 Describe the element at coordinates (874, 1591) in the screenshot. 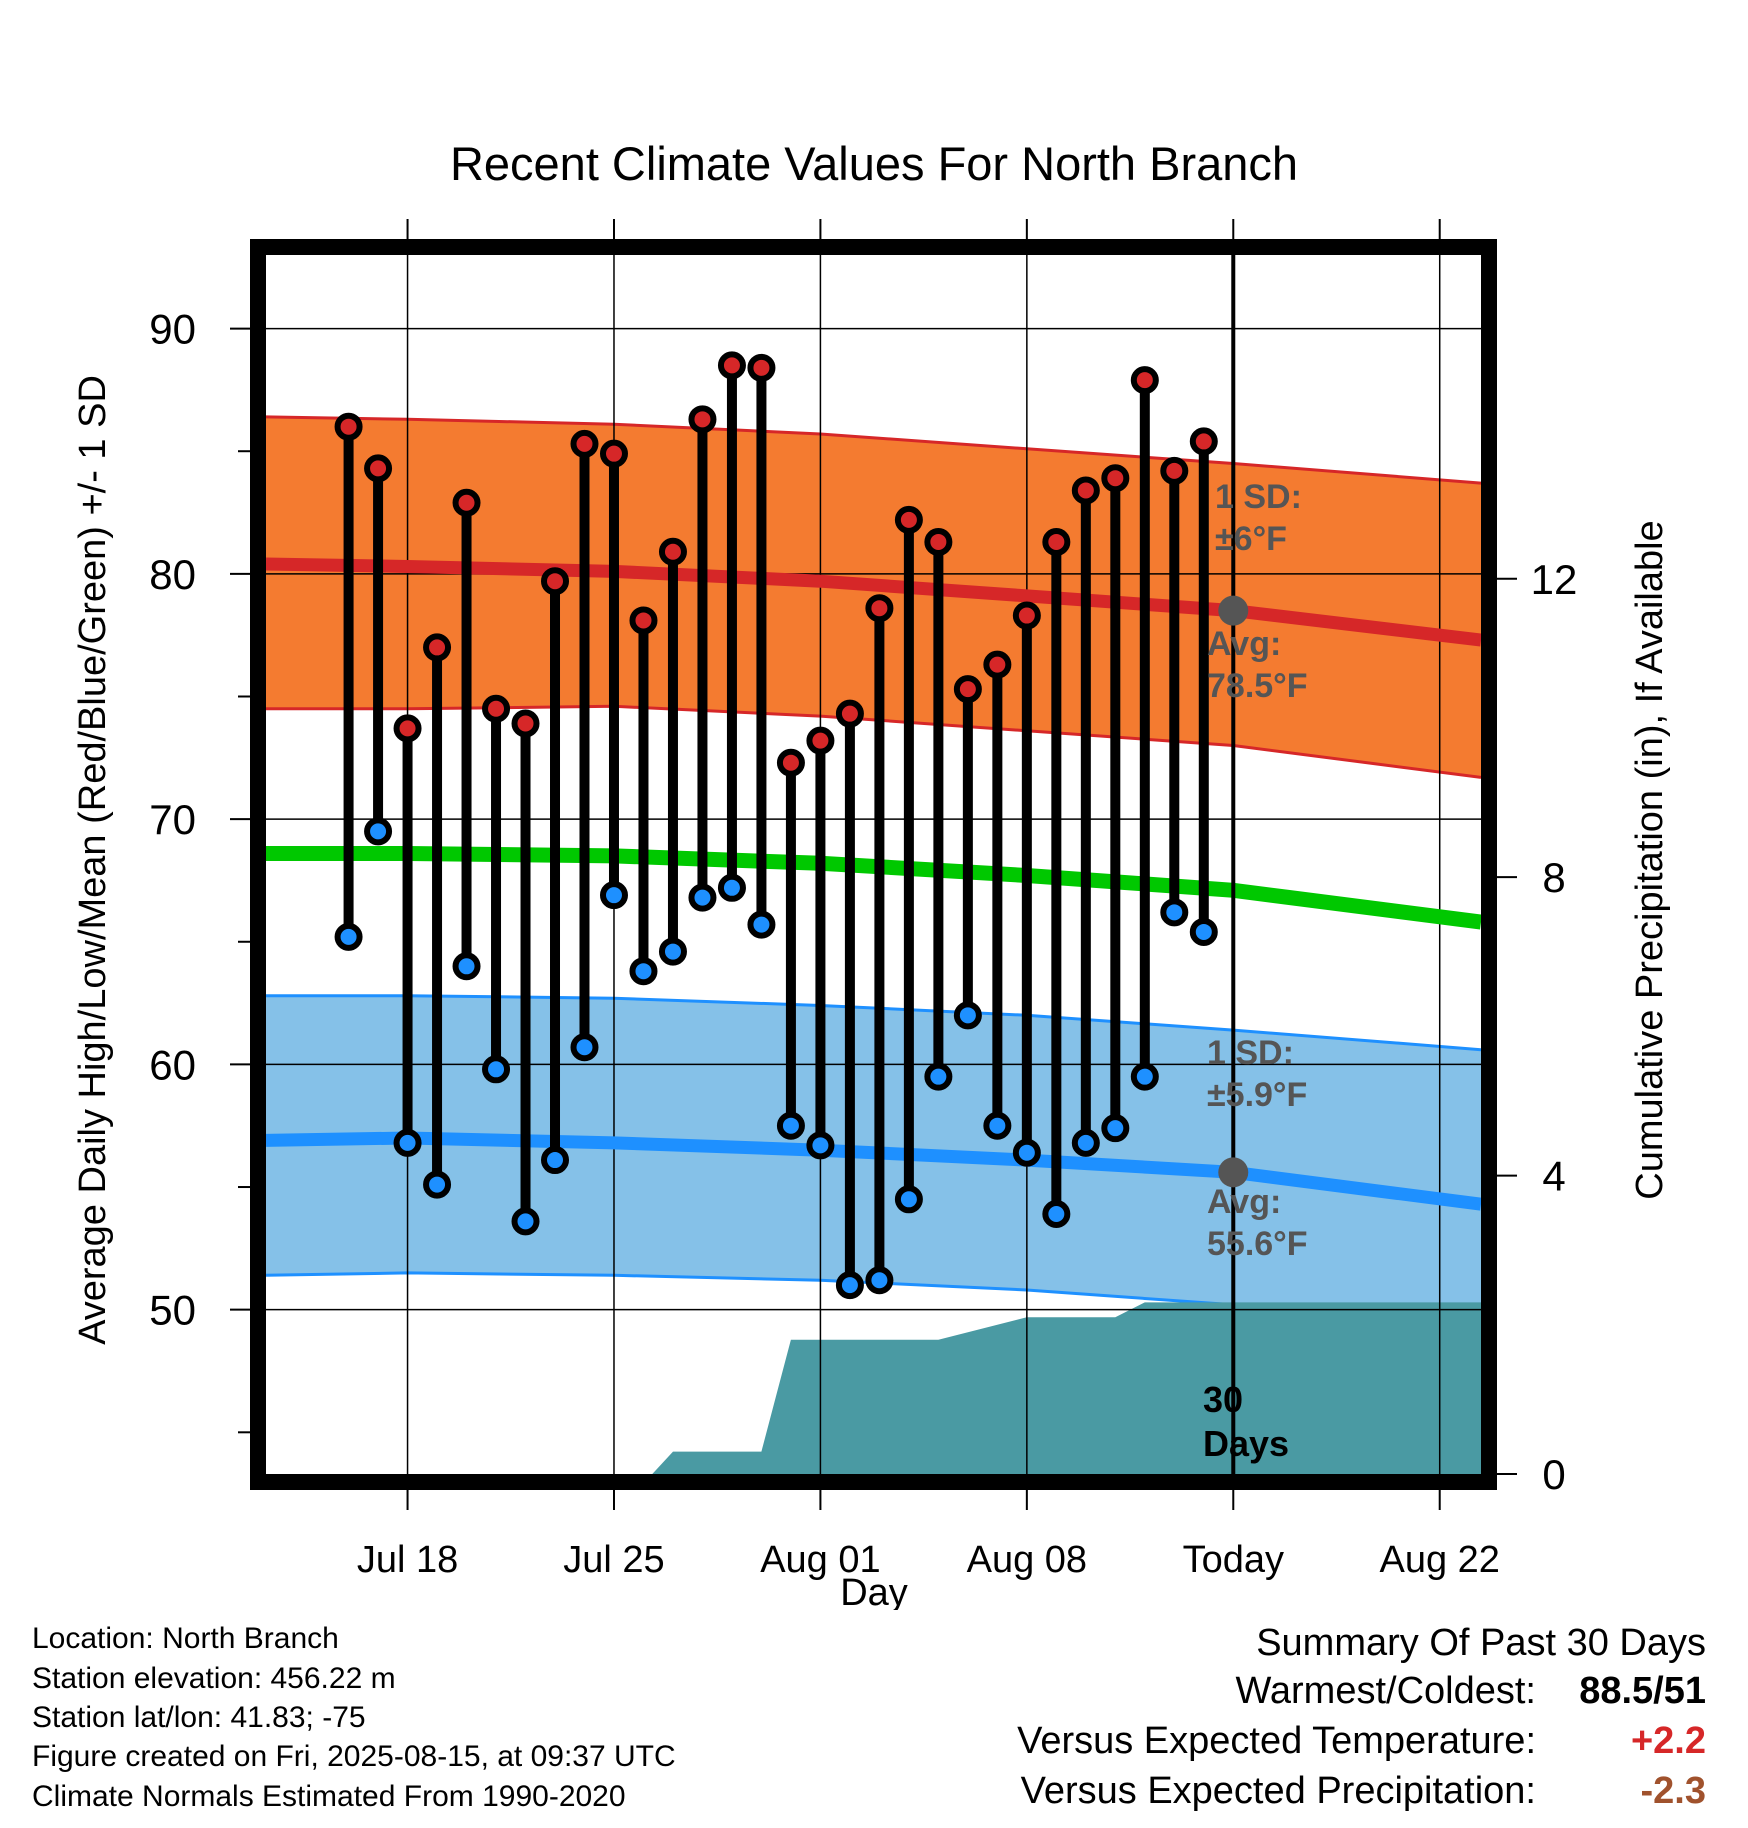

I see `x-axis-label: Day` at that location.